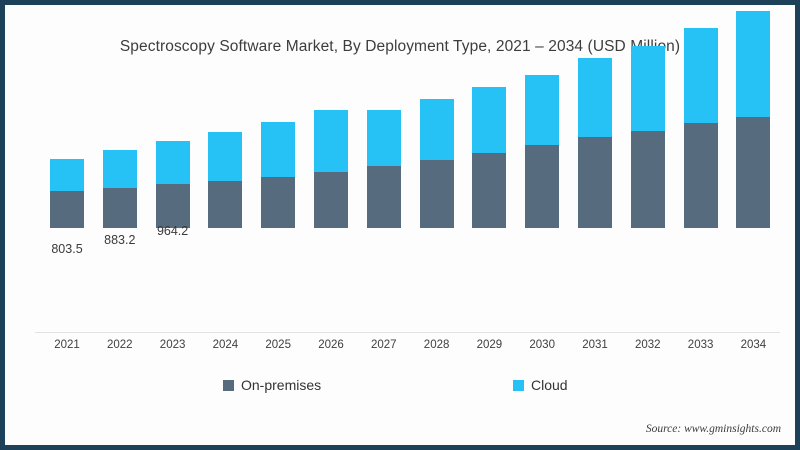  I want to click on x-axis-tick-2023: 2023, so click(172, 345).